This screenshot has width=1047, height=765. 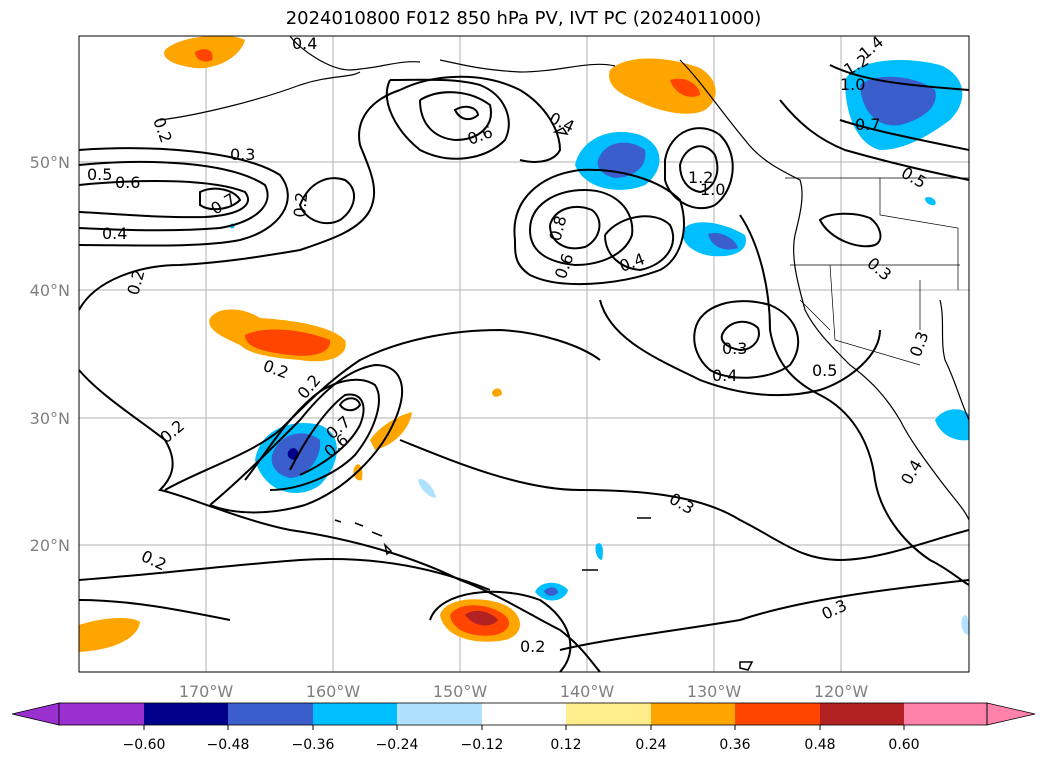 I want to click on lat-tick: 50°N, so click(x=50, y=162).